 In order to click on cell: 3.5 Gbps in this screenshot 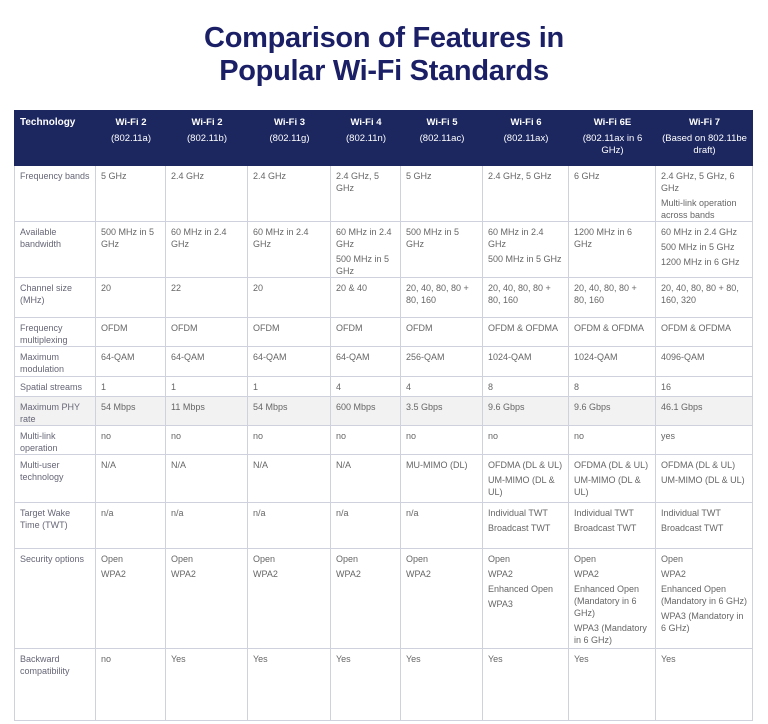, I will do `click(441, 411)`.